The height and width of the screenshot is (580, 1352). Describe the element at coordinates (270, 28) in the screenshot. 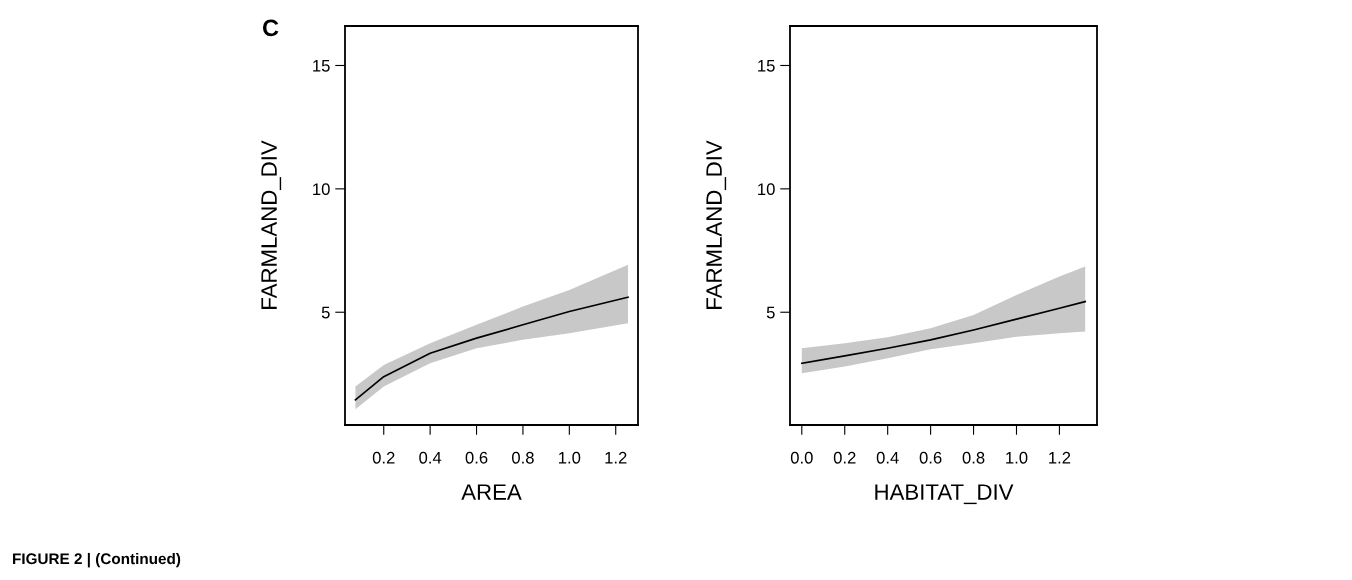

I see `text: C` at that location.